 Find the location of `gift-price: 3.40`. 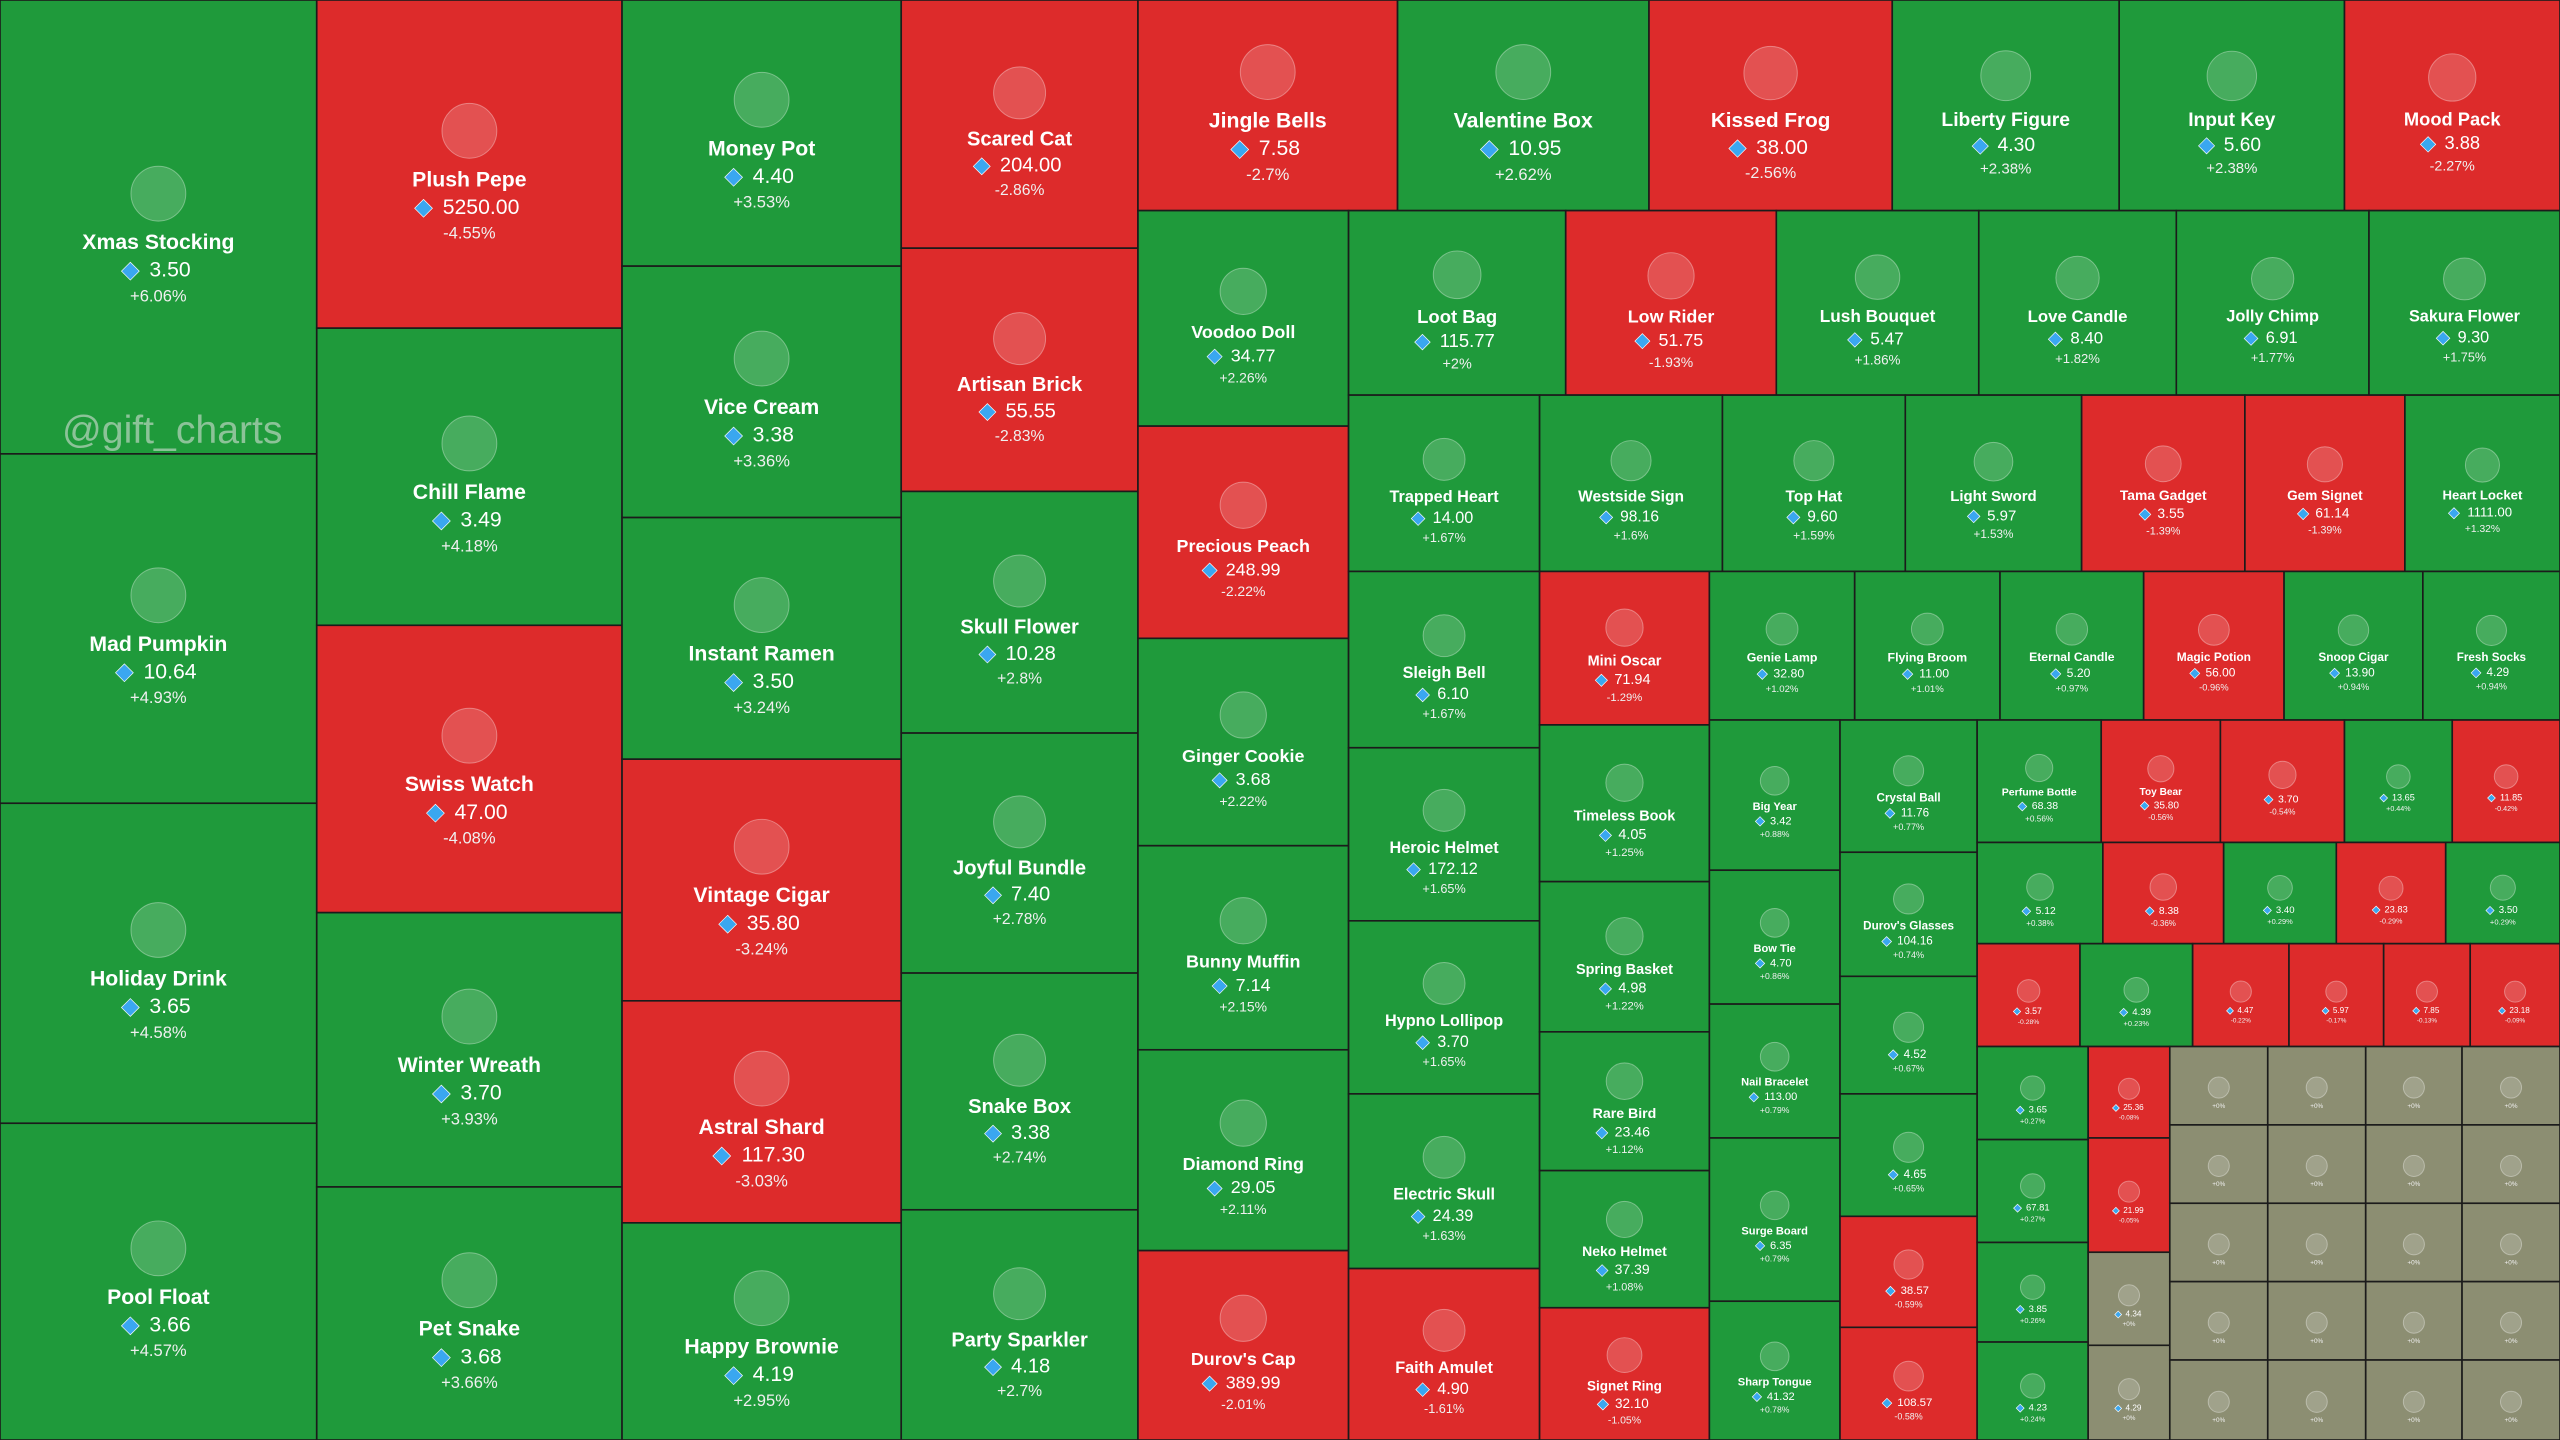

gift-price: 3.40 is located at coordinates (2285, 910).